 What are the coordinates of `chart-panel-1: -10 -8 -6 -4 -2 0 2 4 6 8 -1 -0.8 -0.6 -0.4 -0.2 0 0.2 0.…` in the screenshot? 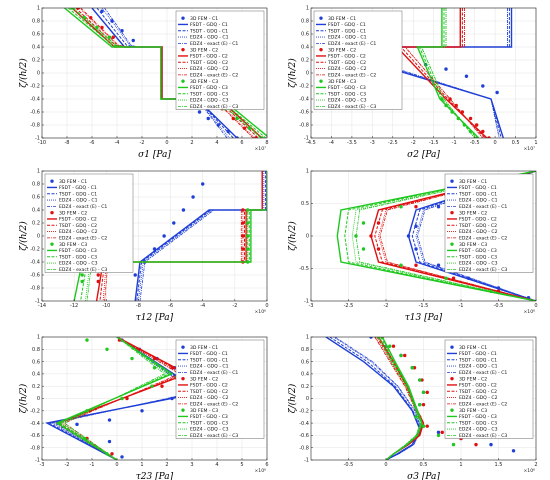 It's located at (143, 83).